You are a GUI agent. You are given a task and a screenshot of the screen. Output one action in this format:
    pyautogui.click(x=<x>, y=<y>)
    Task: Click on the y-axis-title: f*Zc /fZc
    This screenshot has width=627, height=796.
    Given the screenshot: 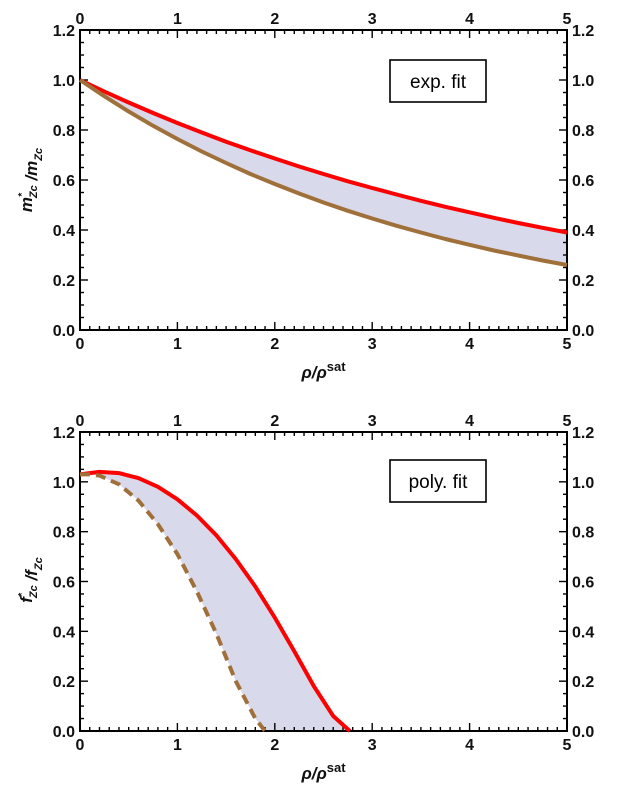 What is the action you would take?
    pyautogui.click(x=31, y=579)
    